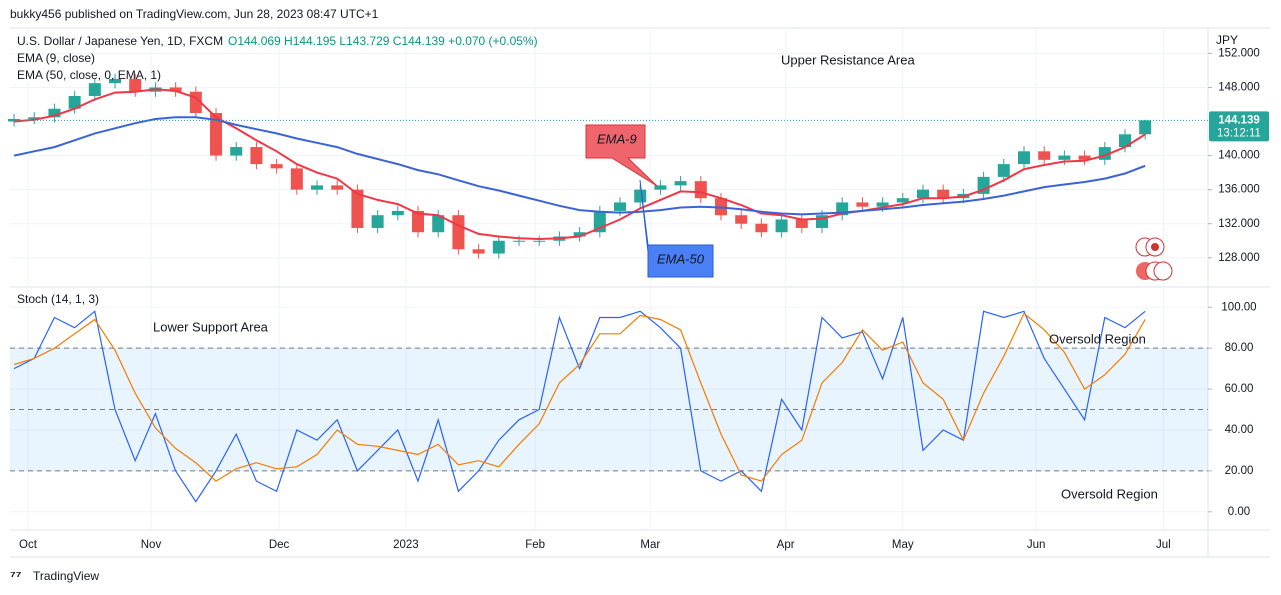 The width and height of the screenshot is (1281, 595). Describe the element at coordinates (1239, 156) in the screenshot. I see `y-tick-label: 140.000` at that location.